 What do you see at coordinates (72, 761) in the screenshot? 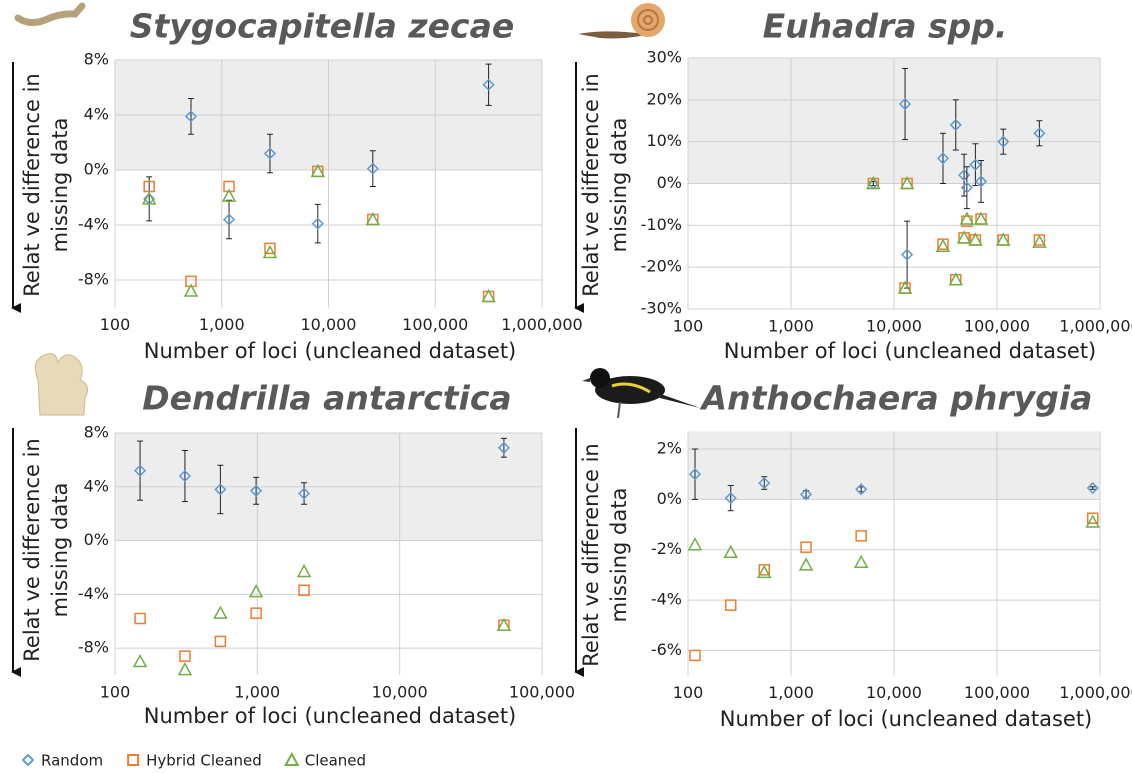
I see `legend-label: Random` at bounding box center [72, 761].